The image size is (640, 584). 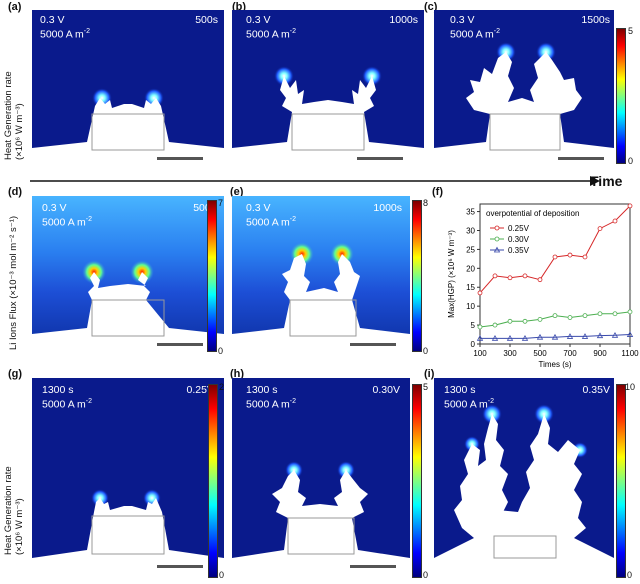 What do you see at coordinates (606, 181) in the screenshot?
I see `time-label: Time` at bounding box center [606, 181].